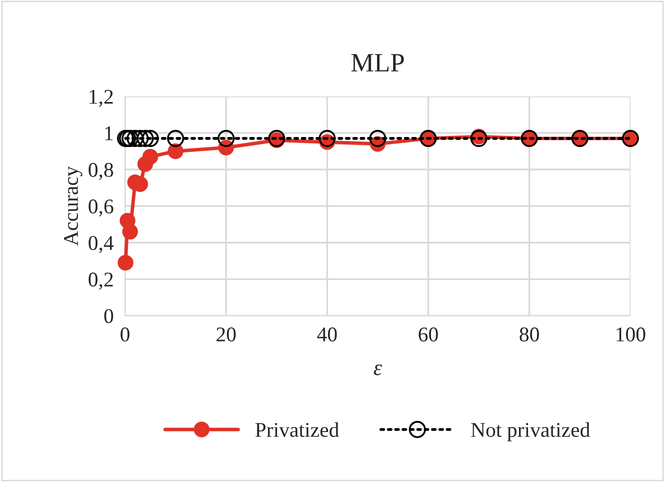 The height and width of the screenshot is (482, 665). Describe the element at coordinates (631, 334) in the screenshot. I see `x-tick-label: 100` at that location.